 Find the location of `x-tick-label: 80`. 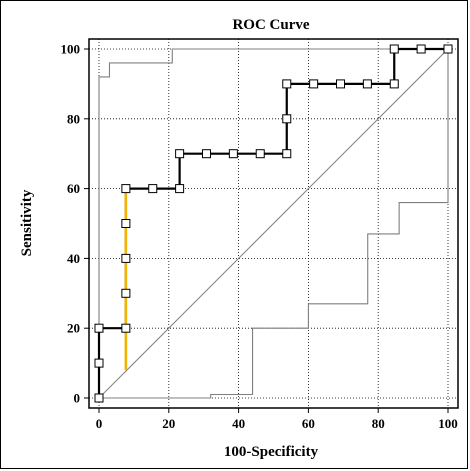

x-tick-label: 80 is located at coordinates (378, 423).